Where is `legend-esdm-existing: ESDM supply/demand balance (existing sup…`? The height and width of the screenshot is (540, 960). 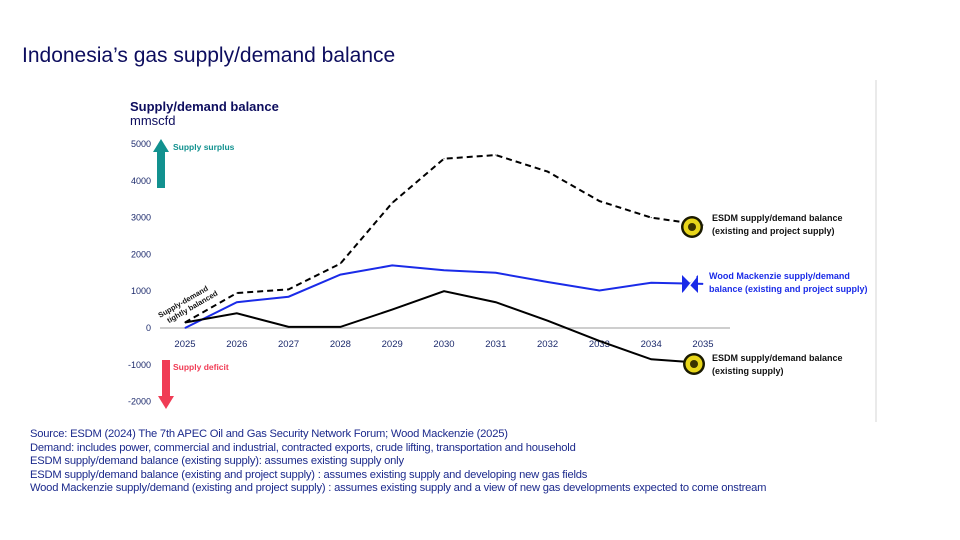
legend-esdm-existing: ESDM supply/demand balance (existing sup… is located at coordinates (777, 365).